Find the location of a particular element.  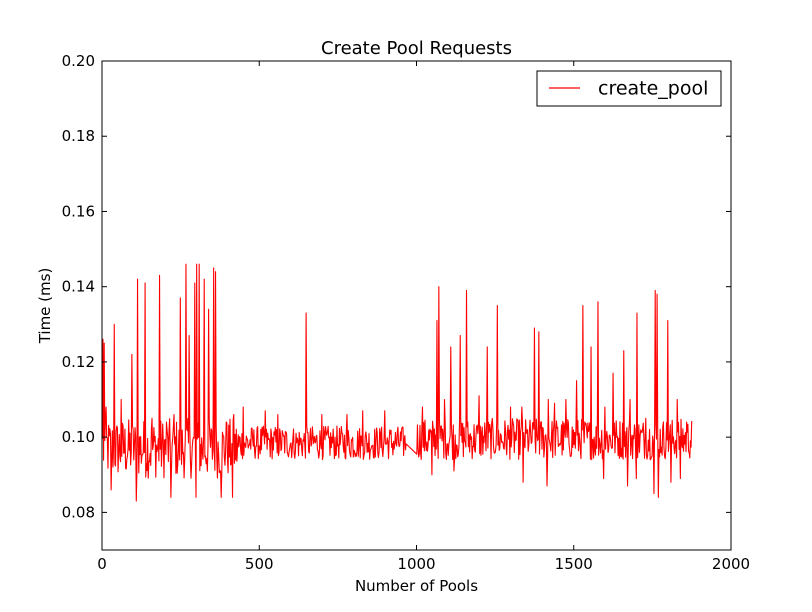

y-tick-label: 0.08 is located at coordinates (78, 512).